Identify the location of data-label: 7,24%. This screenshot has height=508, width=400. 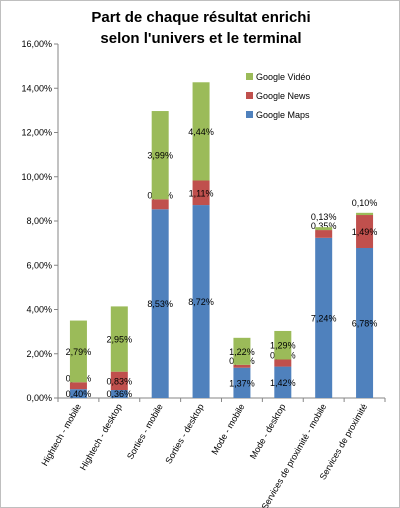
(324, 318).